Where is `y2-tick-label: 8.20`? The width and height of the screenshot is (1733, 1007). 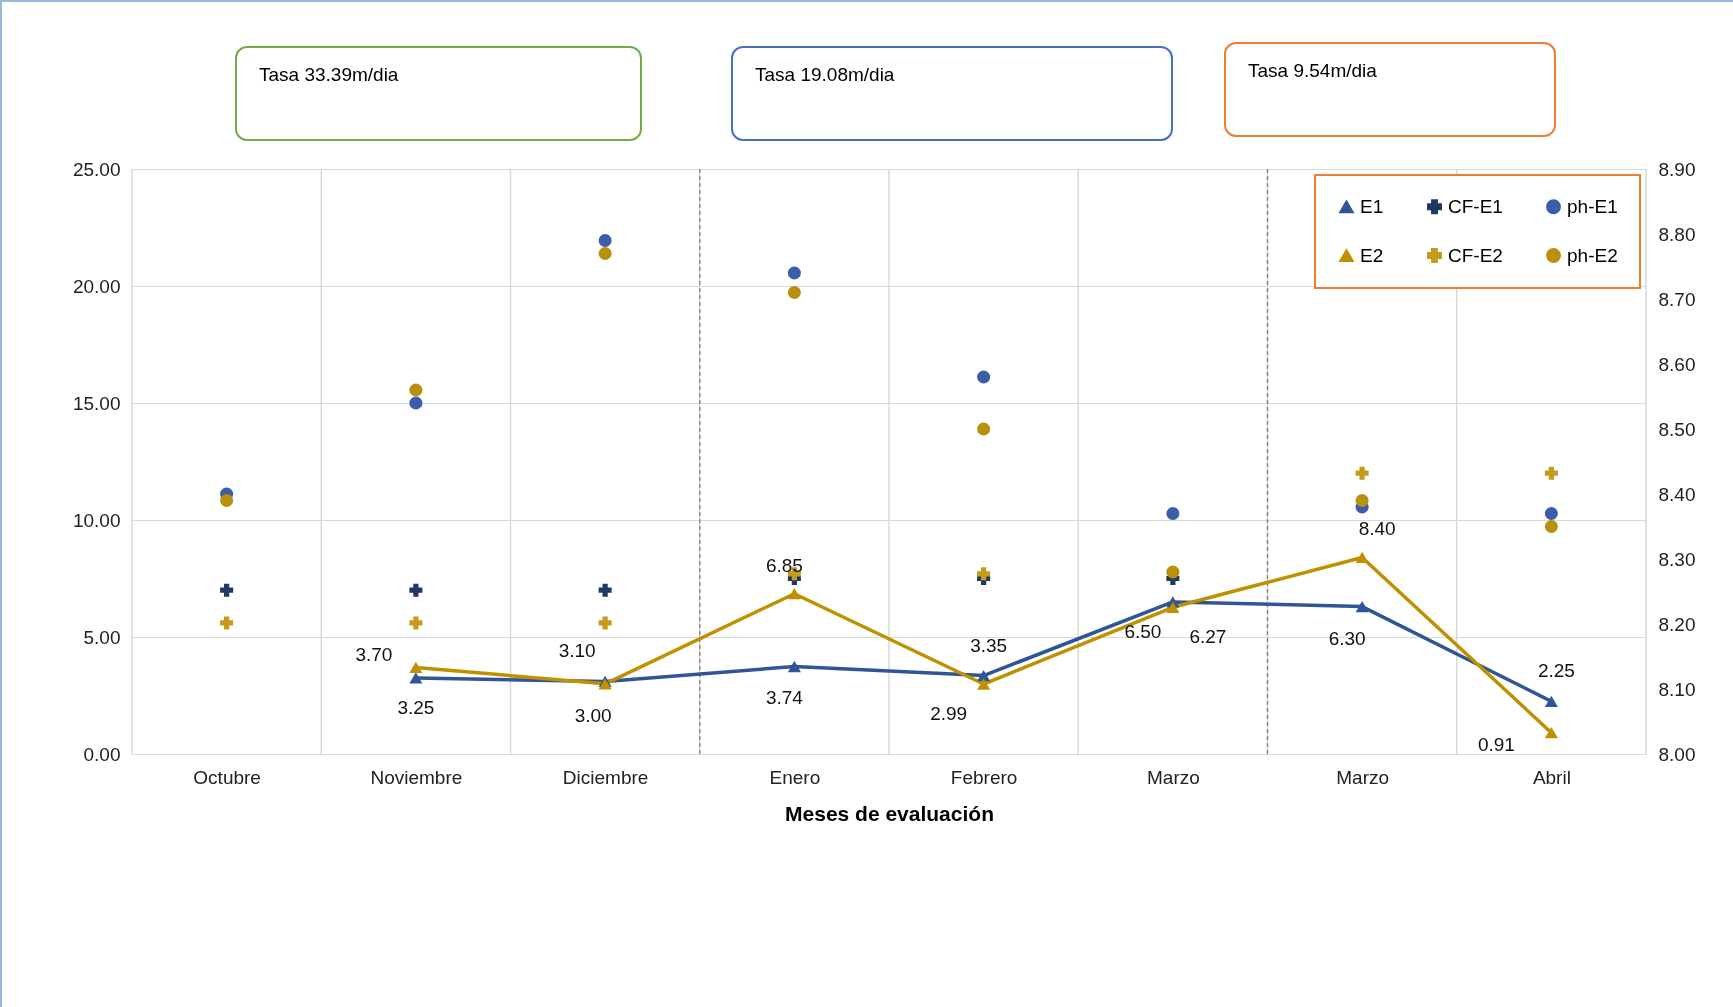 y2-tick-label: 8.20 is located at coordinates (1677, 624).